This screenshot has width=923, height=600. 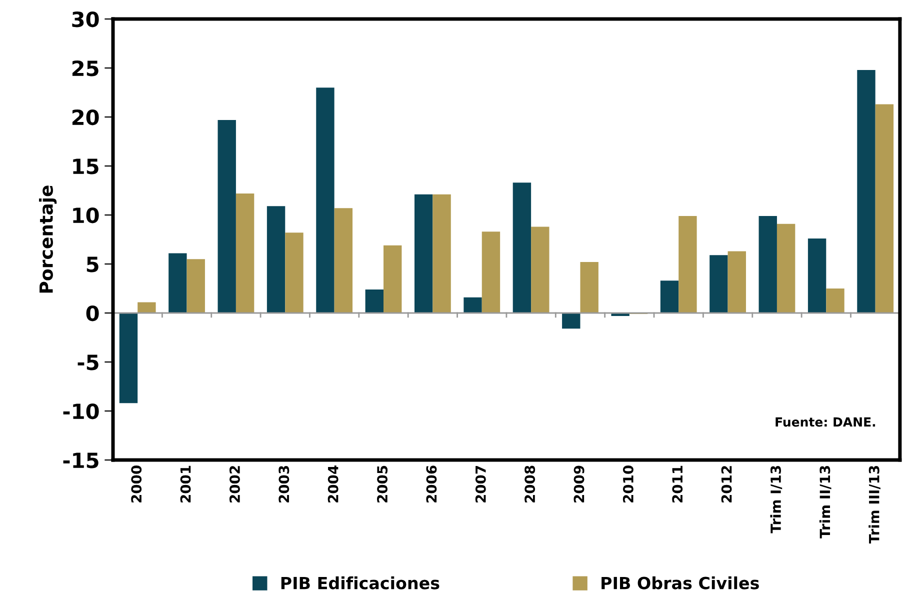 I want to click on legend-label: PIB Edificaciones, so click(x=360, y=583).